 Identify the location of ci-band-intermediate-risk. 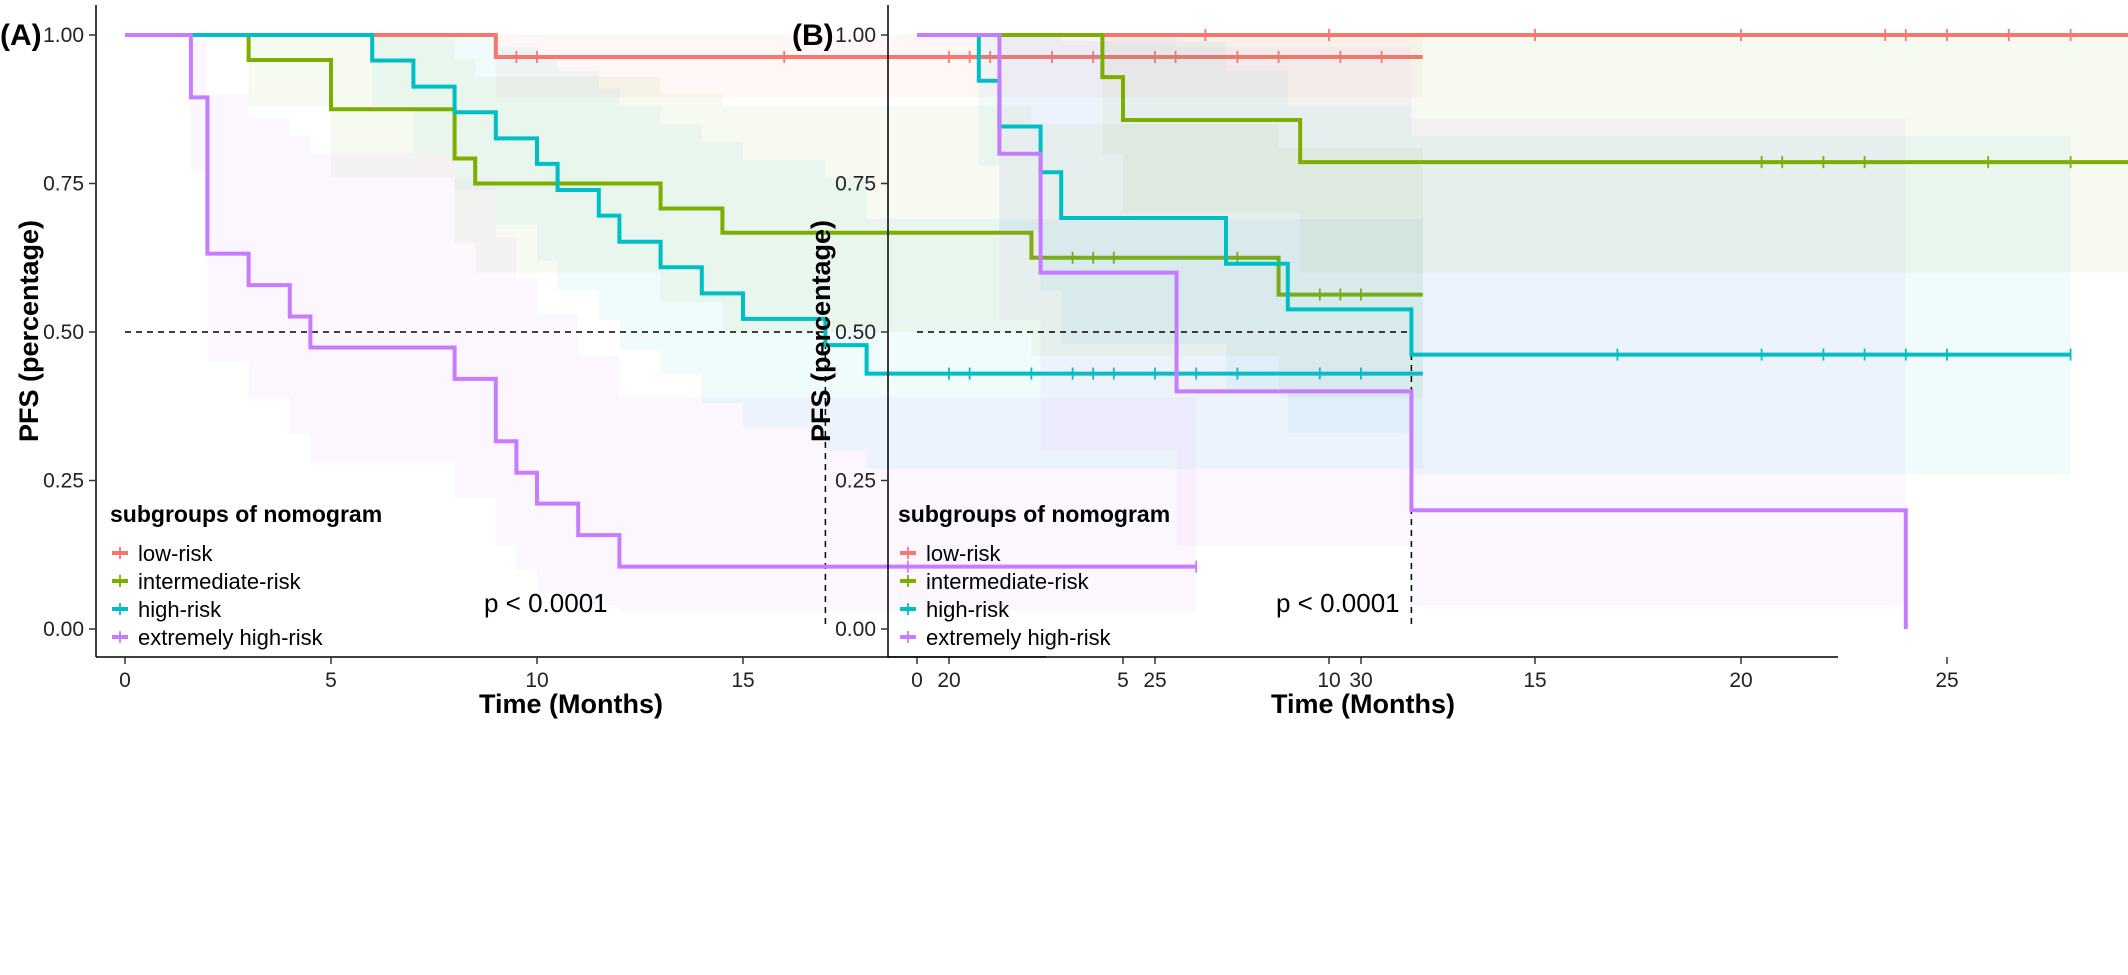
(1522, 154).